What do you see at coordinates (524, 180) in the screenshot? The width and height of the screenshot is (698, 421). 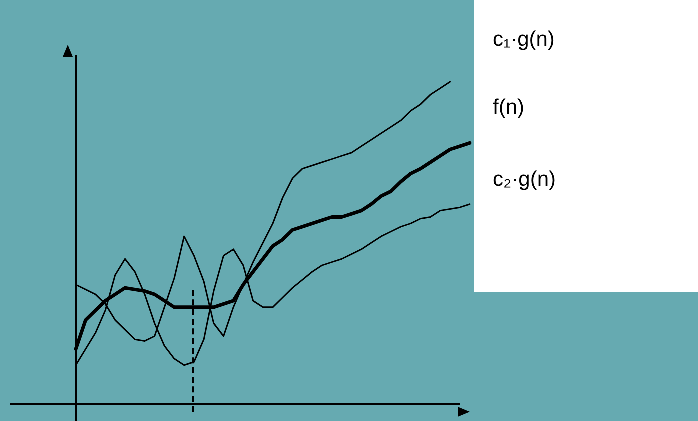 I see `series-label: c₂·g(n)` at bounding box center [524, 180].